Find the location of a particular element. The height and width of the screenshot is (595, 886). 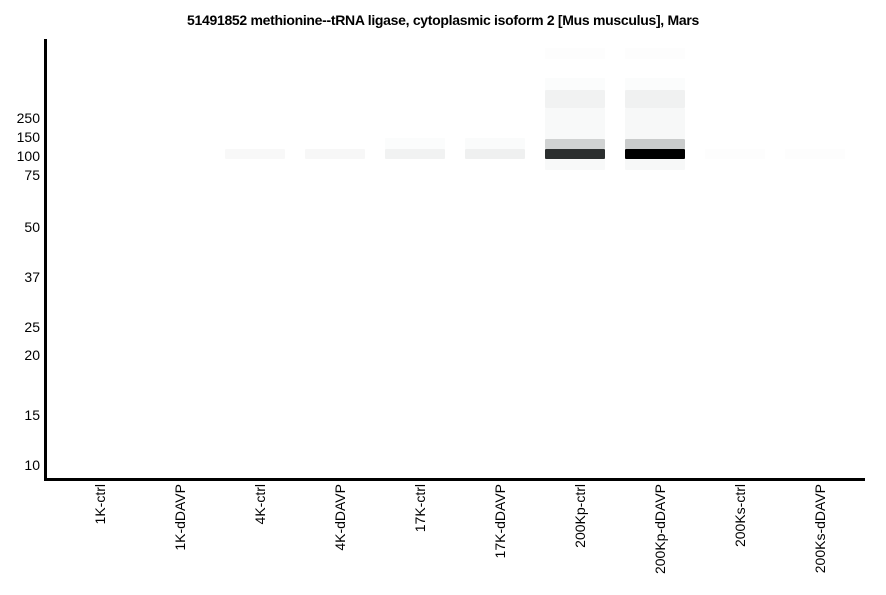

y-tick-label: 100 is located at coordinates (28, 156).